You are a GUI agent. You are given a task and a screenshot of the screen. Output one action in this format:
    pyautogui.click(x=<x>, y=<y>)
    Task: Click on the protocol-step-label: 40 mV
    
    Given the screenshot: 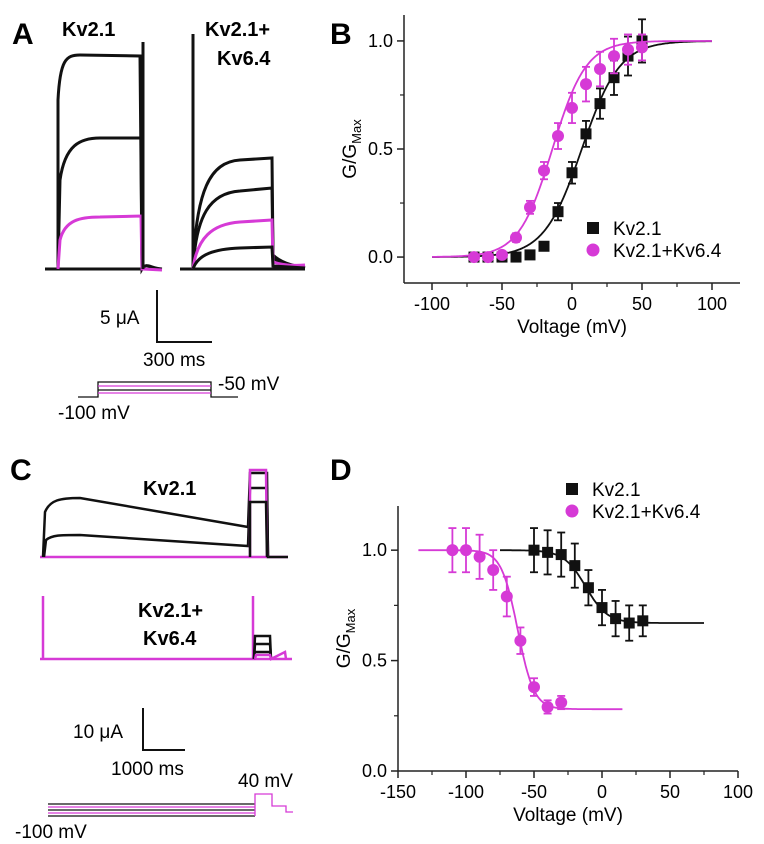 What is the action you would take?
    pyautogui.click(x=265, y=781)
    